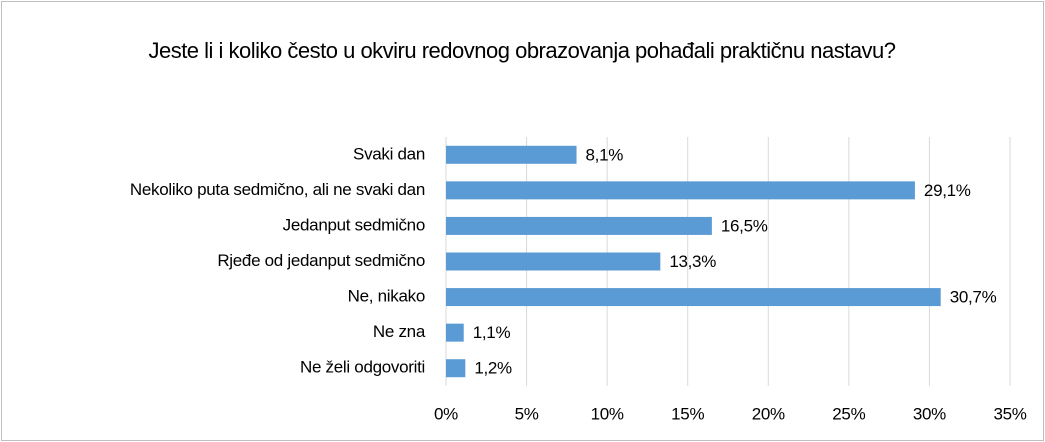 Image resolution: width=1045 pixels, height=442 pixels. What do you see at coordinates (527, 413) in the screenshot?
I see `x-tick-label: 5%` at bounding box center [527, 413].